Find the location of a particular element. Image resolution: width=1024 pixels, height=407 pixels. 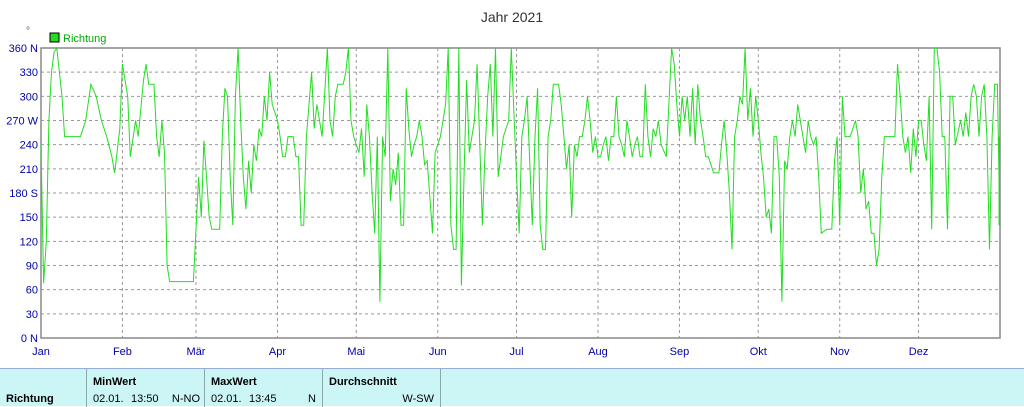

y-tick-label: 90 is located at coordinates (32, 267).